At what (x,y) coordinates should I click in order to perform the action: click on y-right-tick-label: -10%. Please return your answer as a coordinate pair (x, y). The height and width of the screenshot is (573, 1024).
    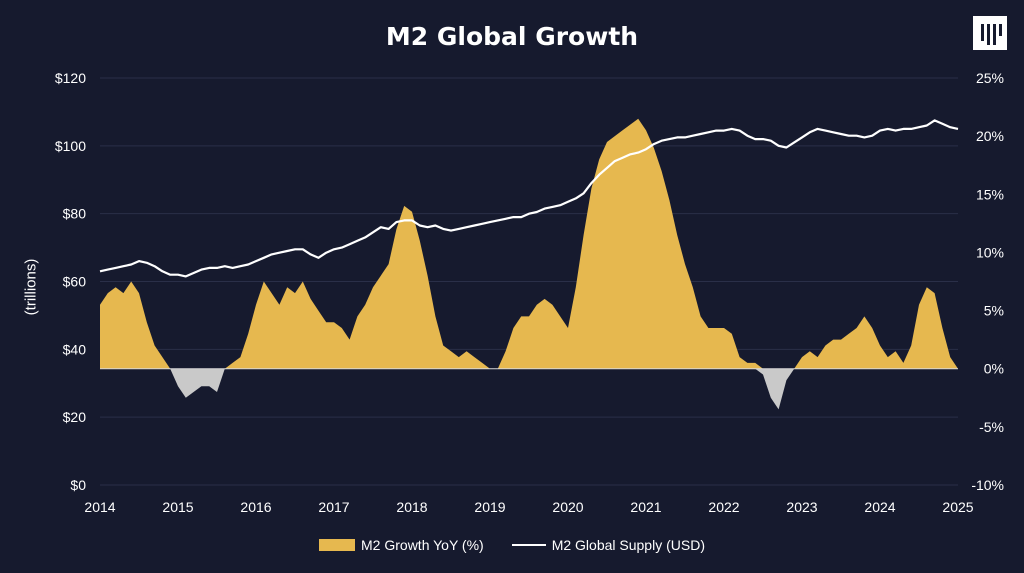
    Looking at the image, I should click on (987, 485).